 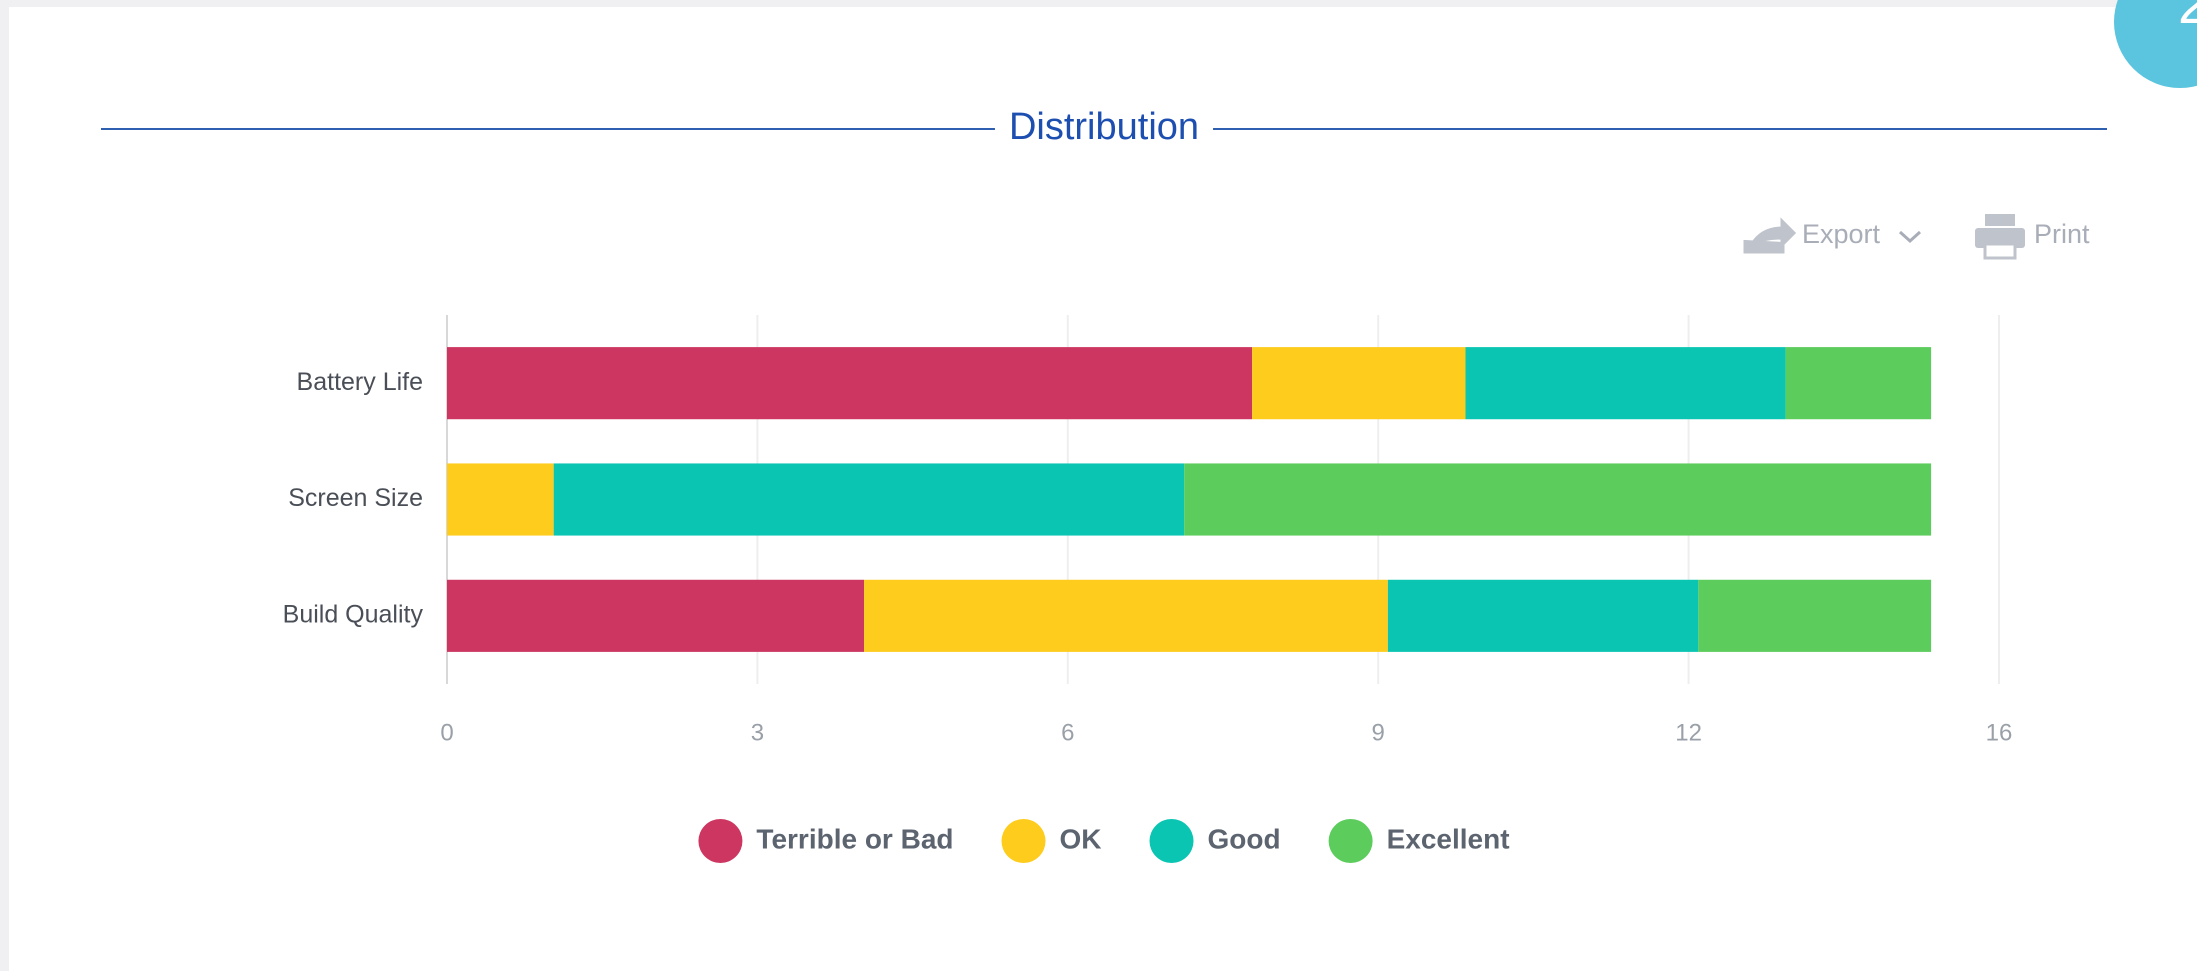 What do you see at coordinates (2062, 234) in the screenshot?
I see `print-label: Print` at bounding box center [2062, 234].